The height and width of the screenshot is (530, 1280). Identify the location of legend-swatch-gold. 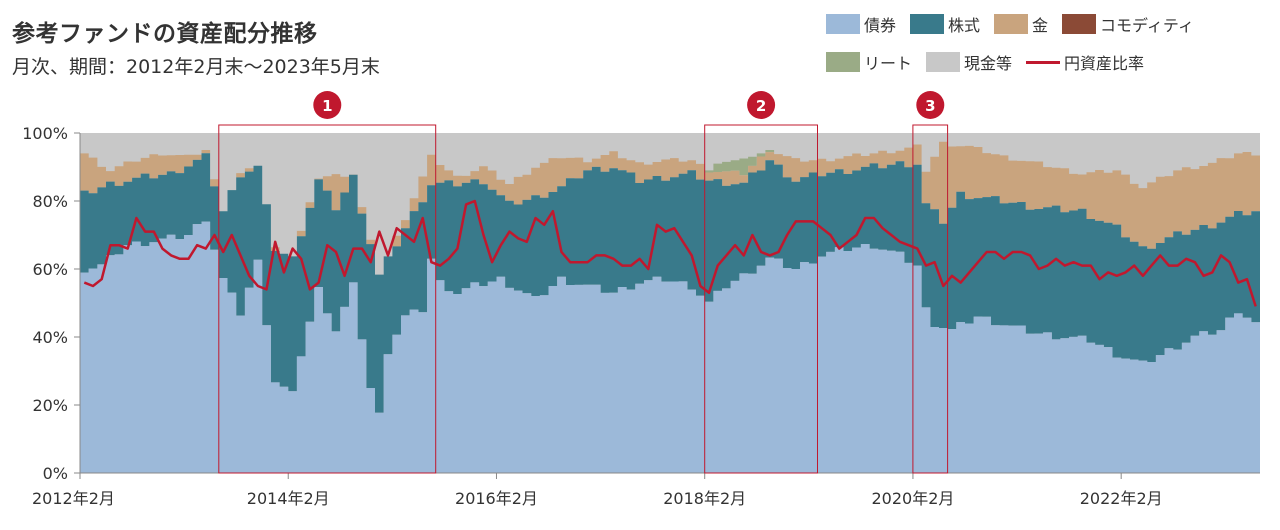
(1011, 24).